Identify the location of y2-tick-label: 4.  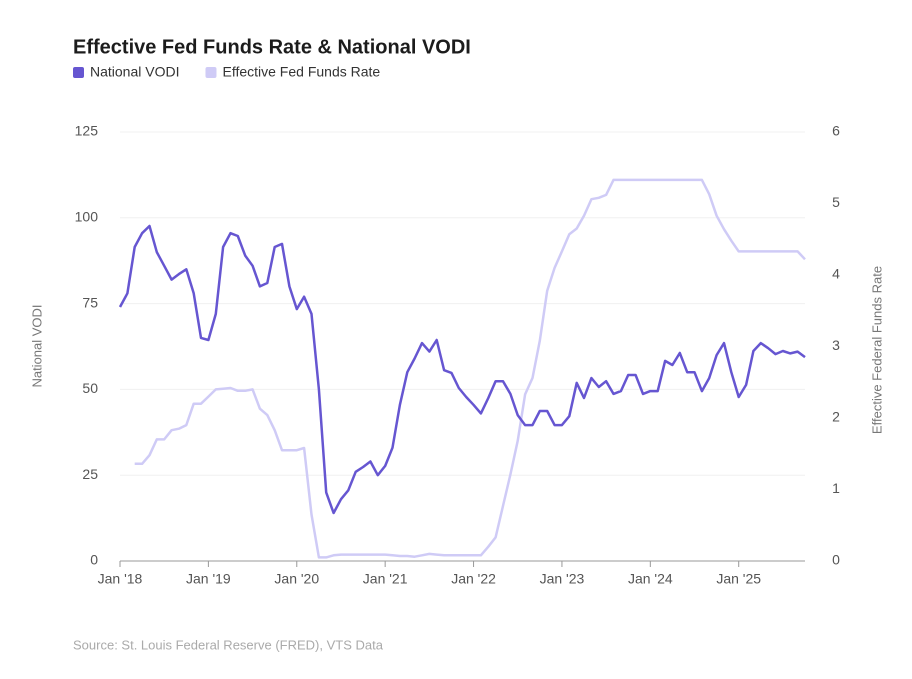
(836, 274).